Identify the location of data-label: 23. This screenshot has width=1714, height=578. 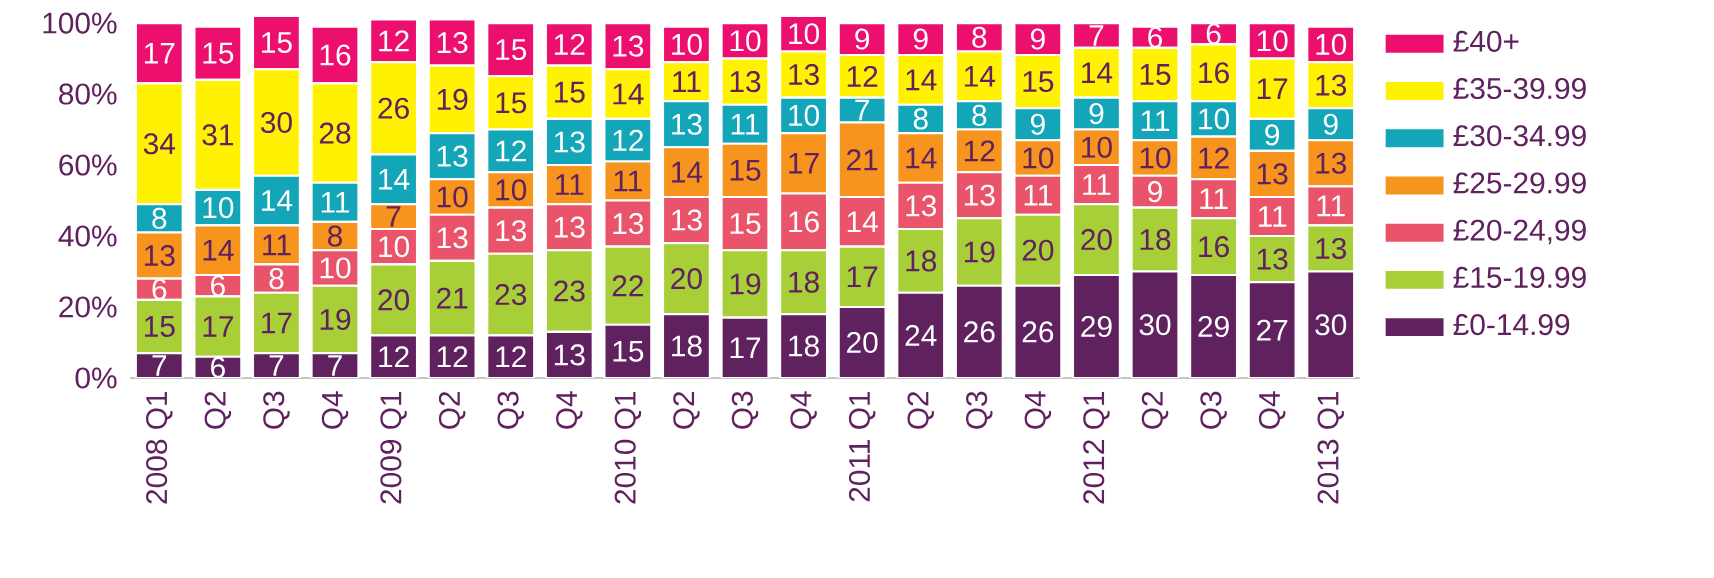
(569, 291).